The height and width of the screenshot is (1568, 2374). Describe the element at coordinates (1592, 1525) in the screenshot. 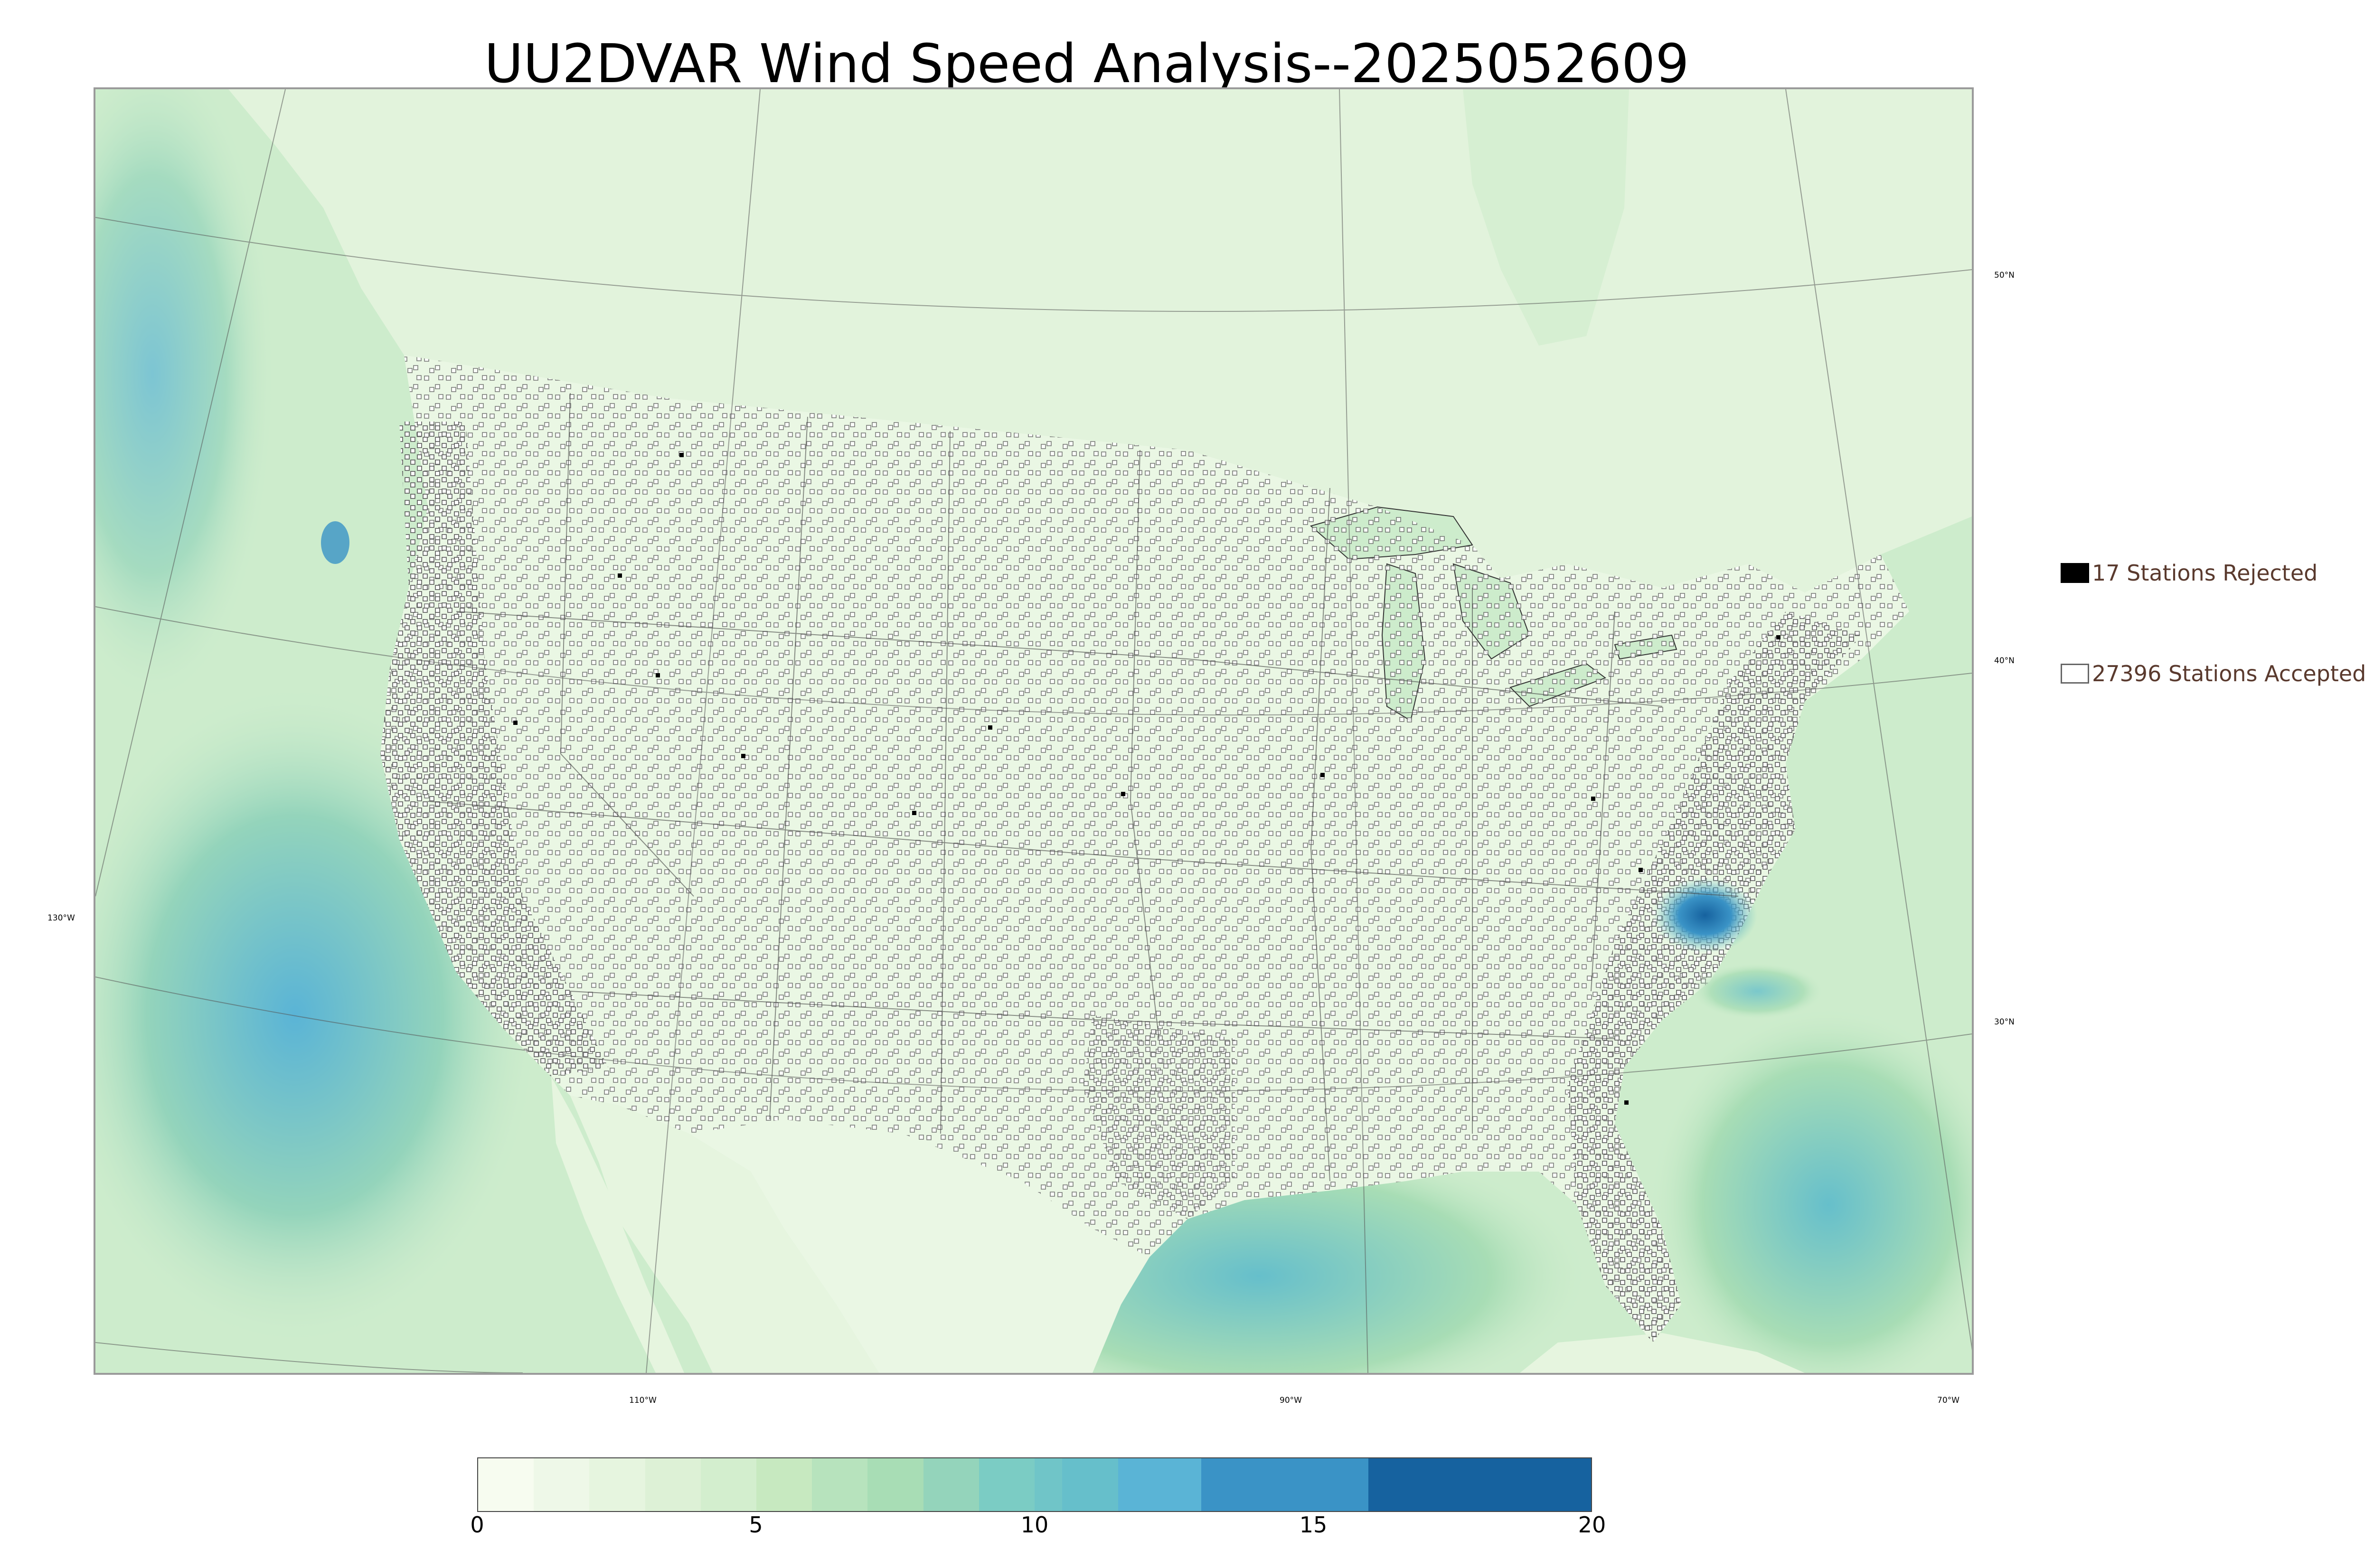

I see `colorbar-tick-label: 20` at that location.